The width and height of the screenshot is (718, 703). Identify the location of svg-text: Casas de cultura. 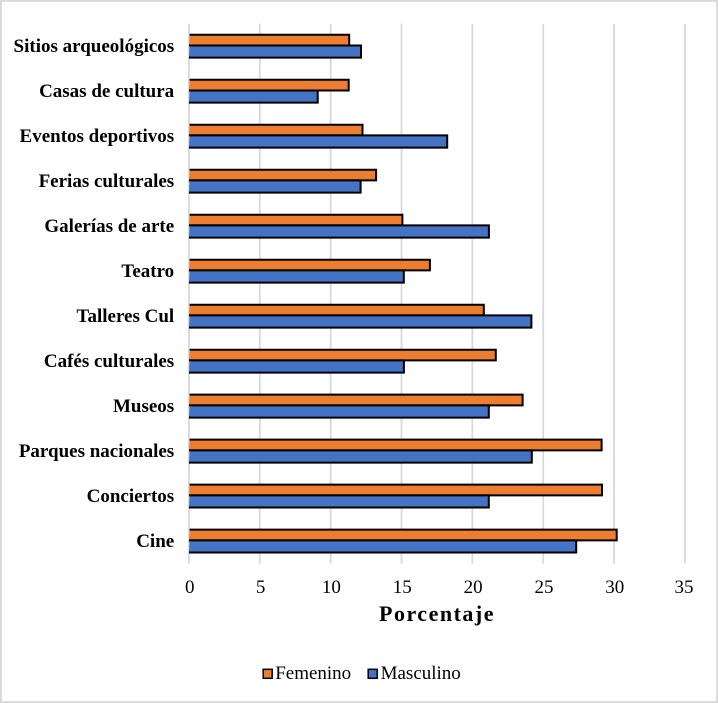
(107, 91).